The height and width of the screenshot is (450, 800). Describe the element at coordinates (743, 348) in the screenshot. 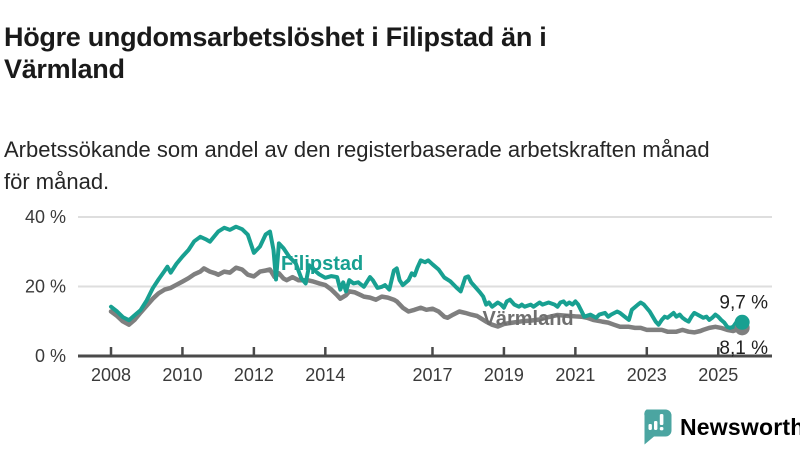

I see `varmland-end-value-label: 8,1 %` at that location.